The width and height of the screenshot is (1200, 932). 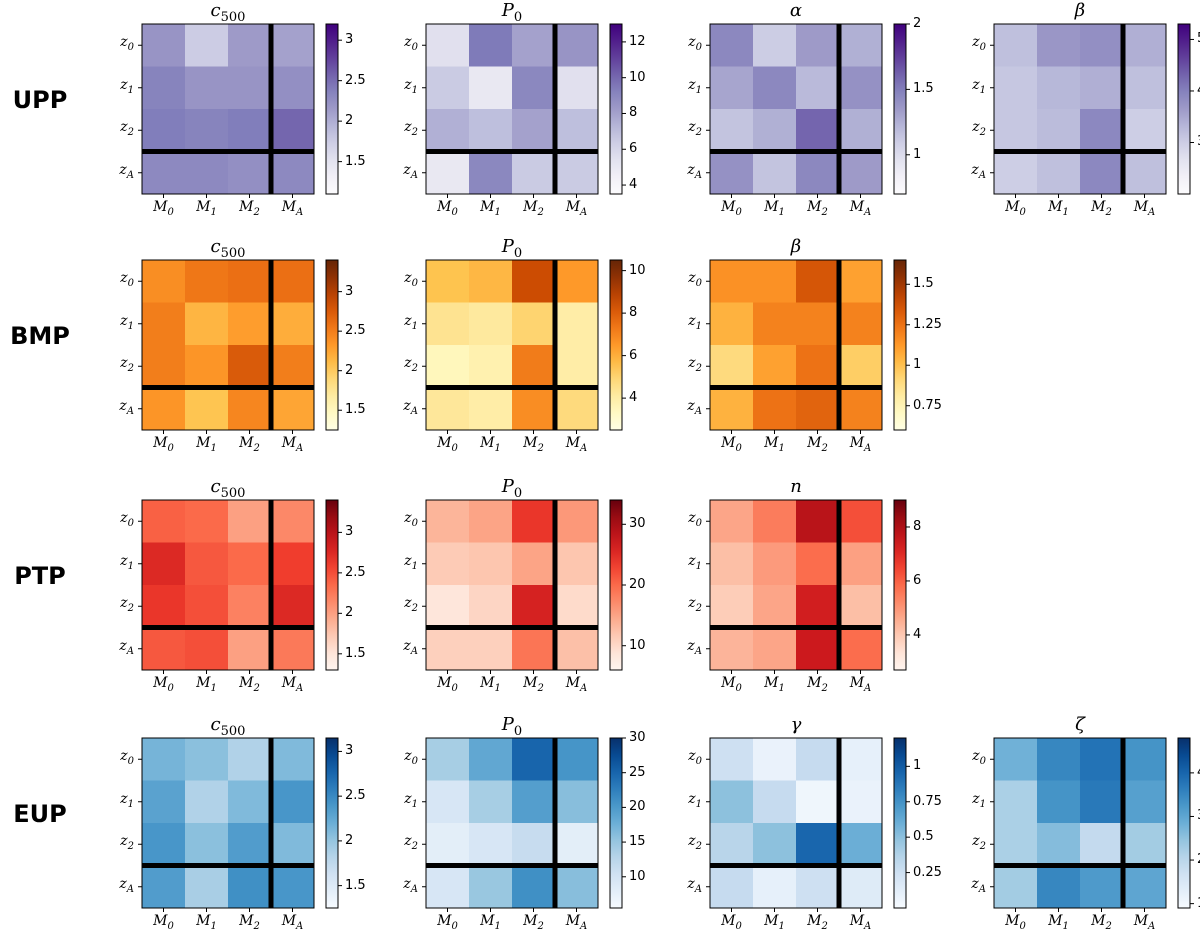 What do you see at coordinates (411, 129) in the screenshot?
I see `y-tick-z2: z2` at bounding box center [411, 129].